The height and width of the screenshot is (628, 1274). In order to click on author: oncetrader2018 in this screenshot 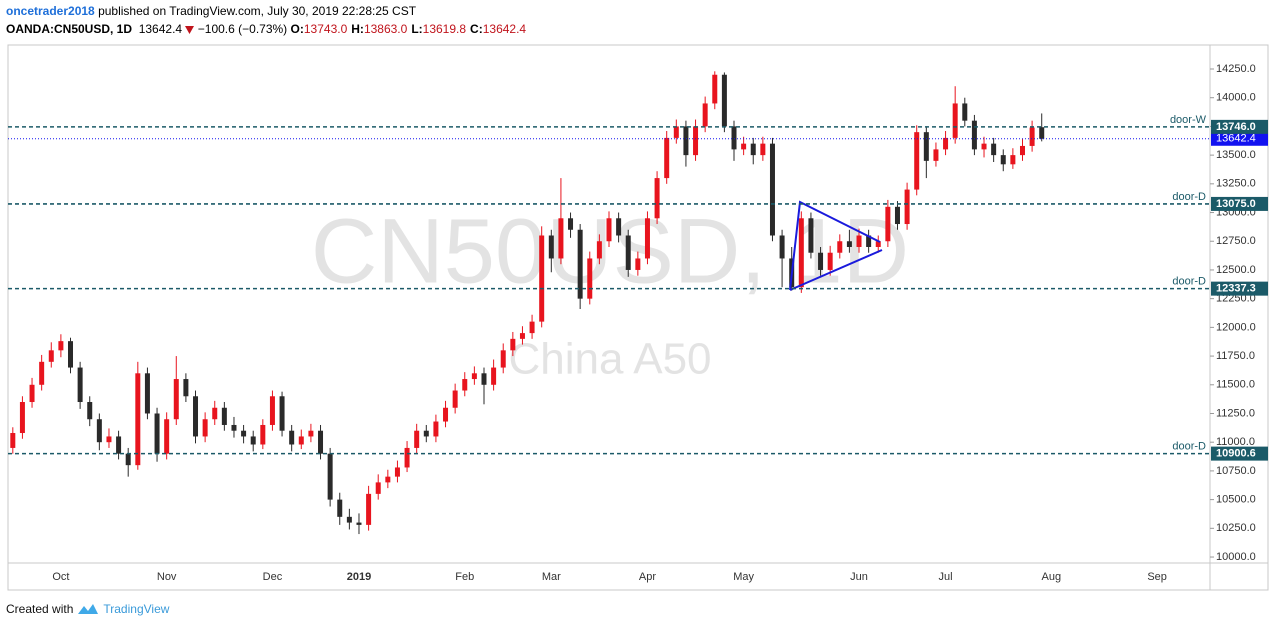, I will do `click(50, 11)`.